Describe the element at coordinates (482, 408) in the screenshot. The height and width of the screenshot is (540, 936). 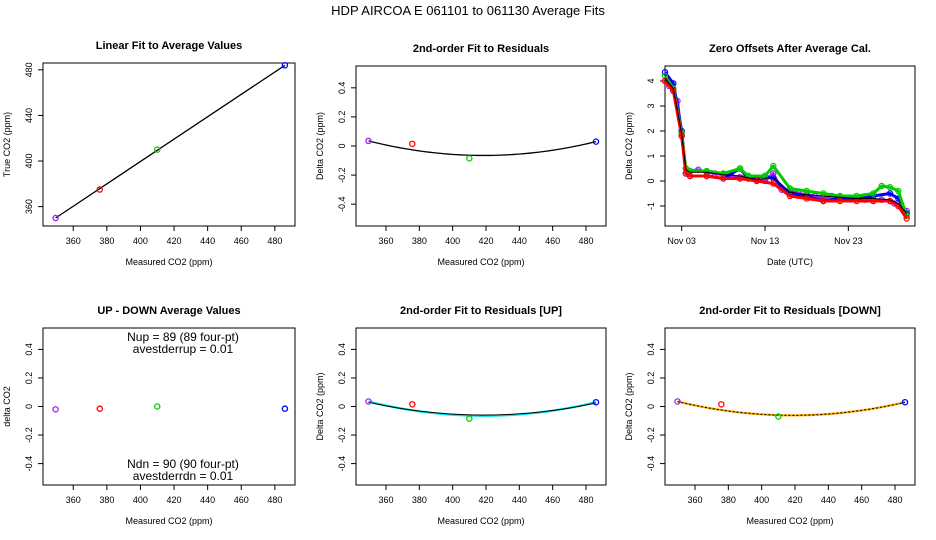
I see `fit-curve-overlay` at that location.